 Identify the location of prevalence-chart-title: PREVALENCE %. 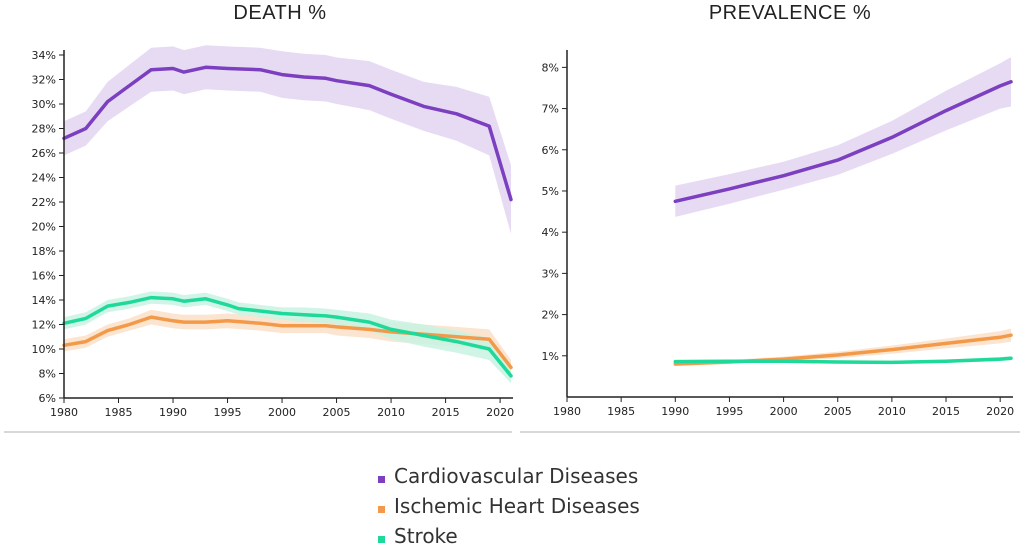
(790, 13).